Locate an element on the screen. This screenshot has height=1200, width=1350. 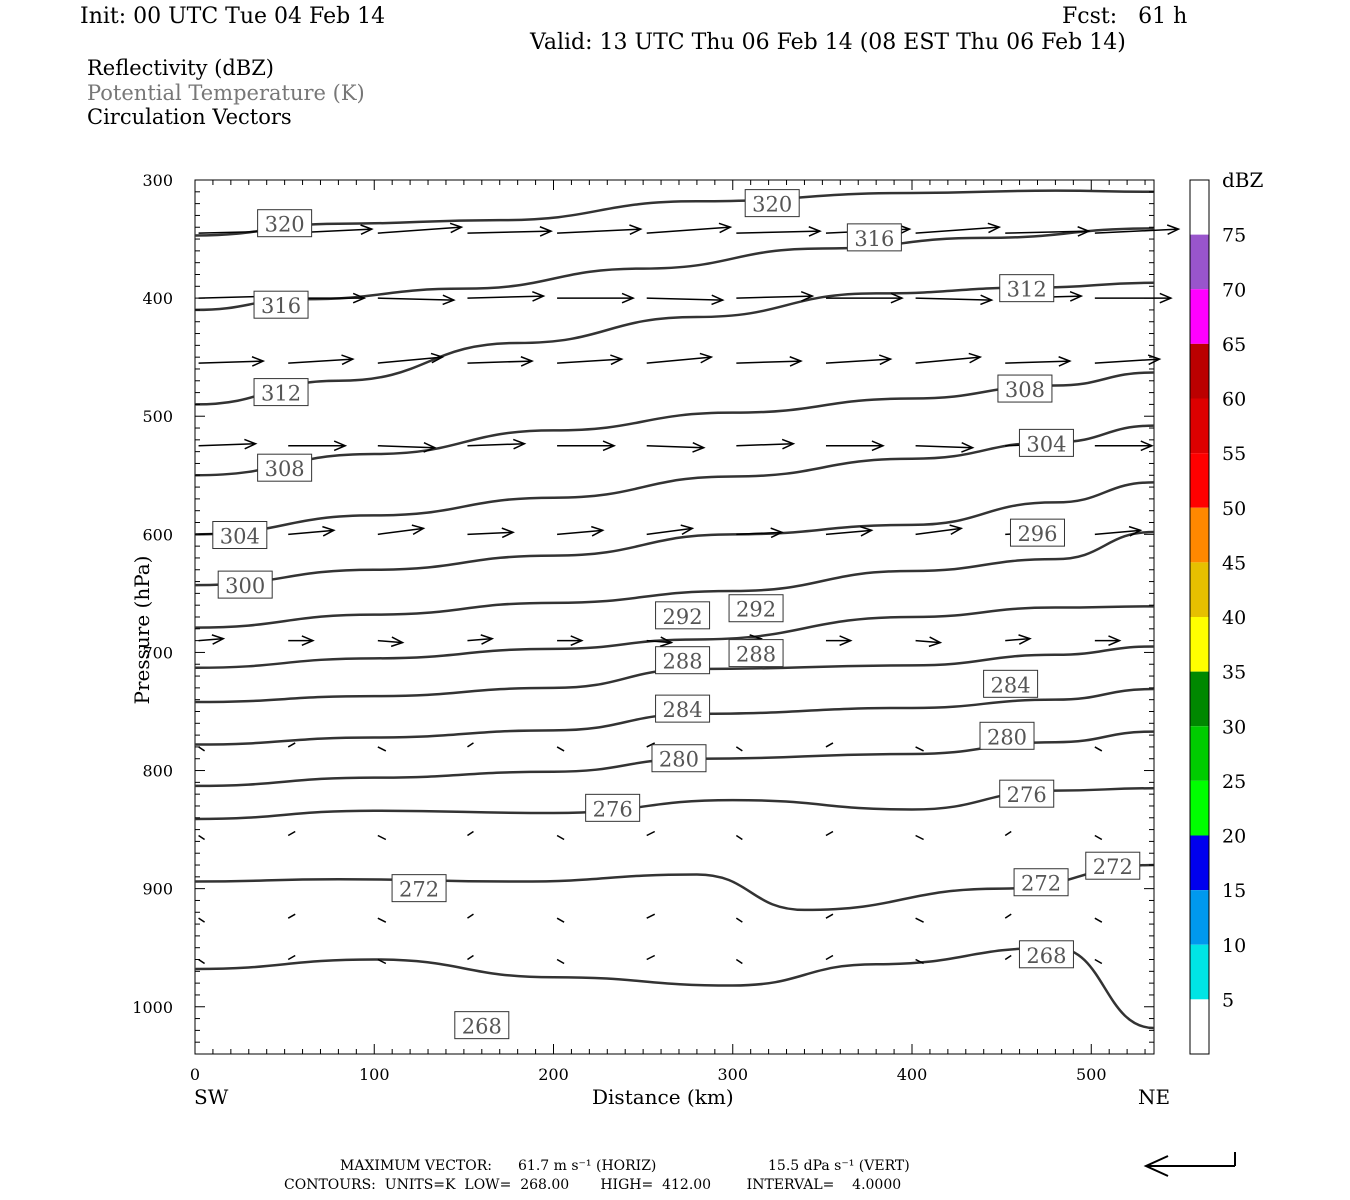
contour-label-text: 288 is located at coordinates (683, 662).